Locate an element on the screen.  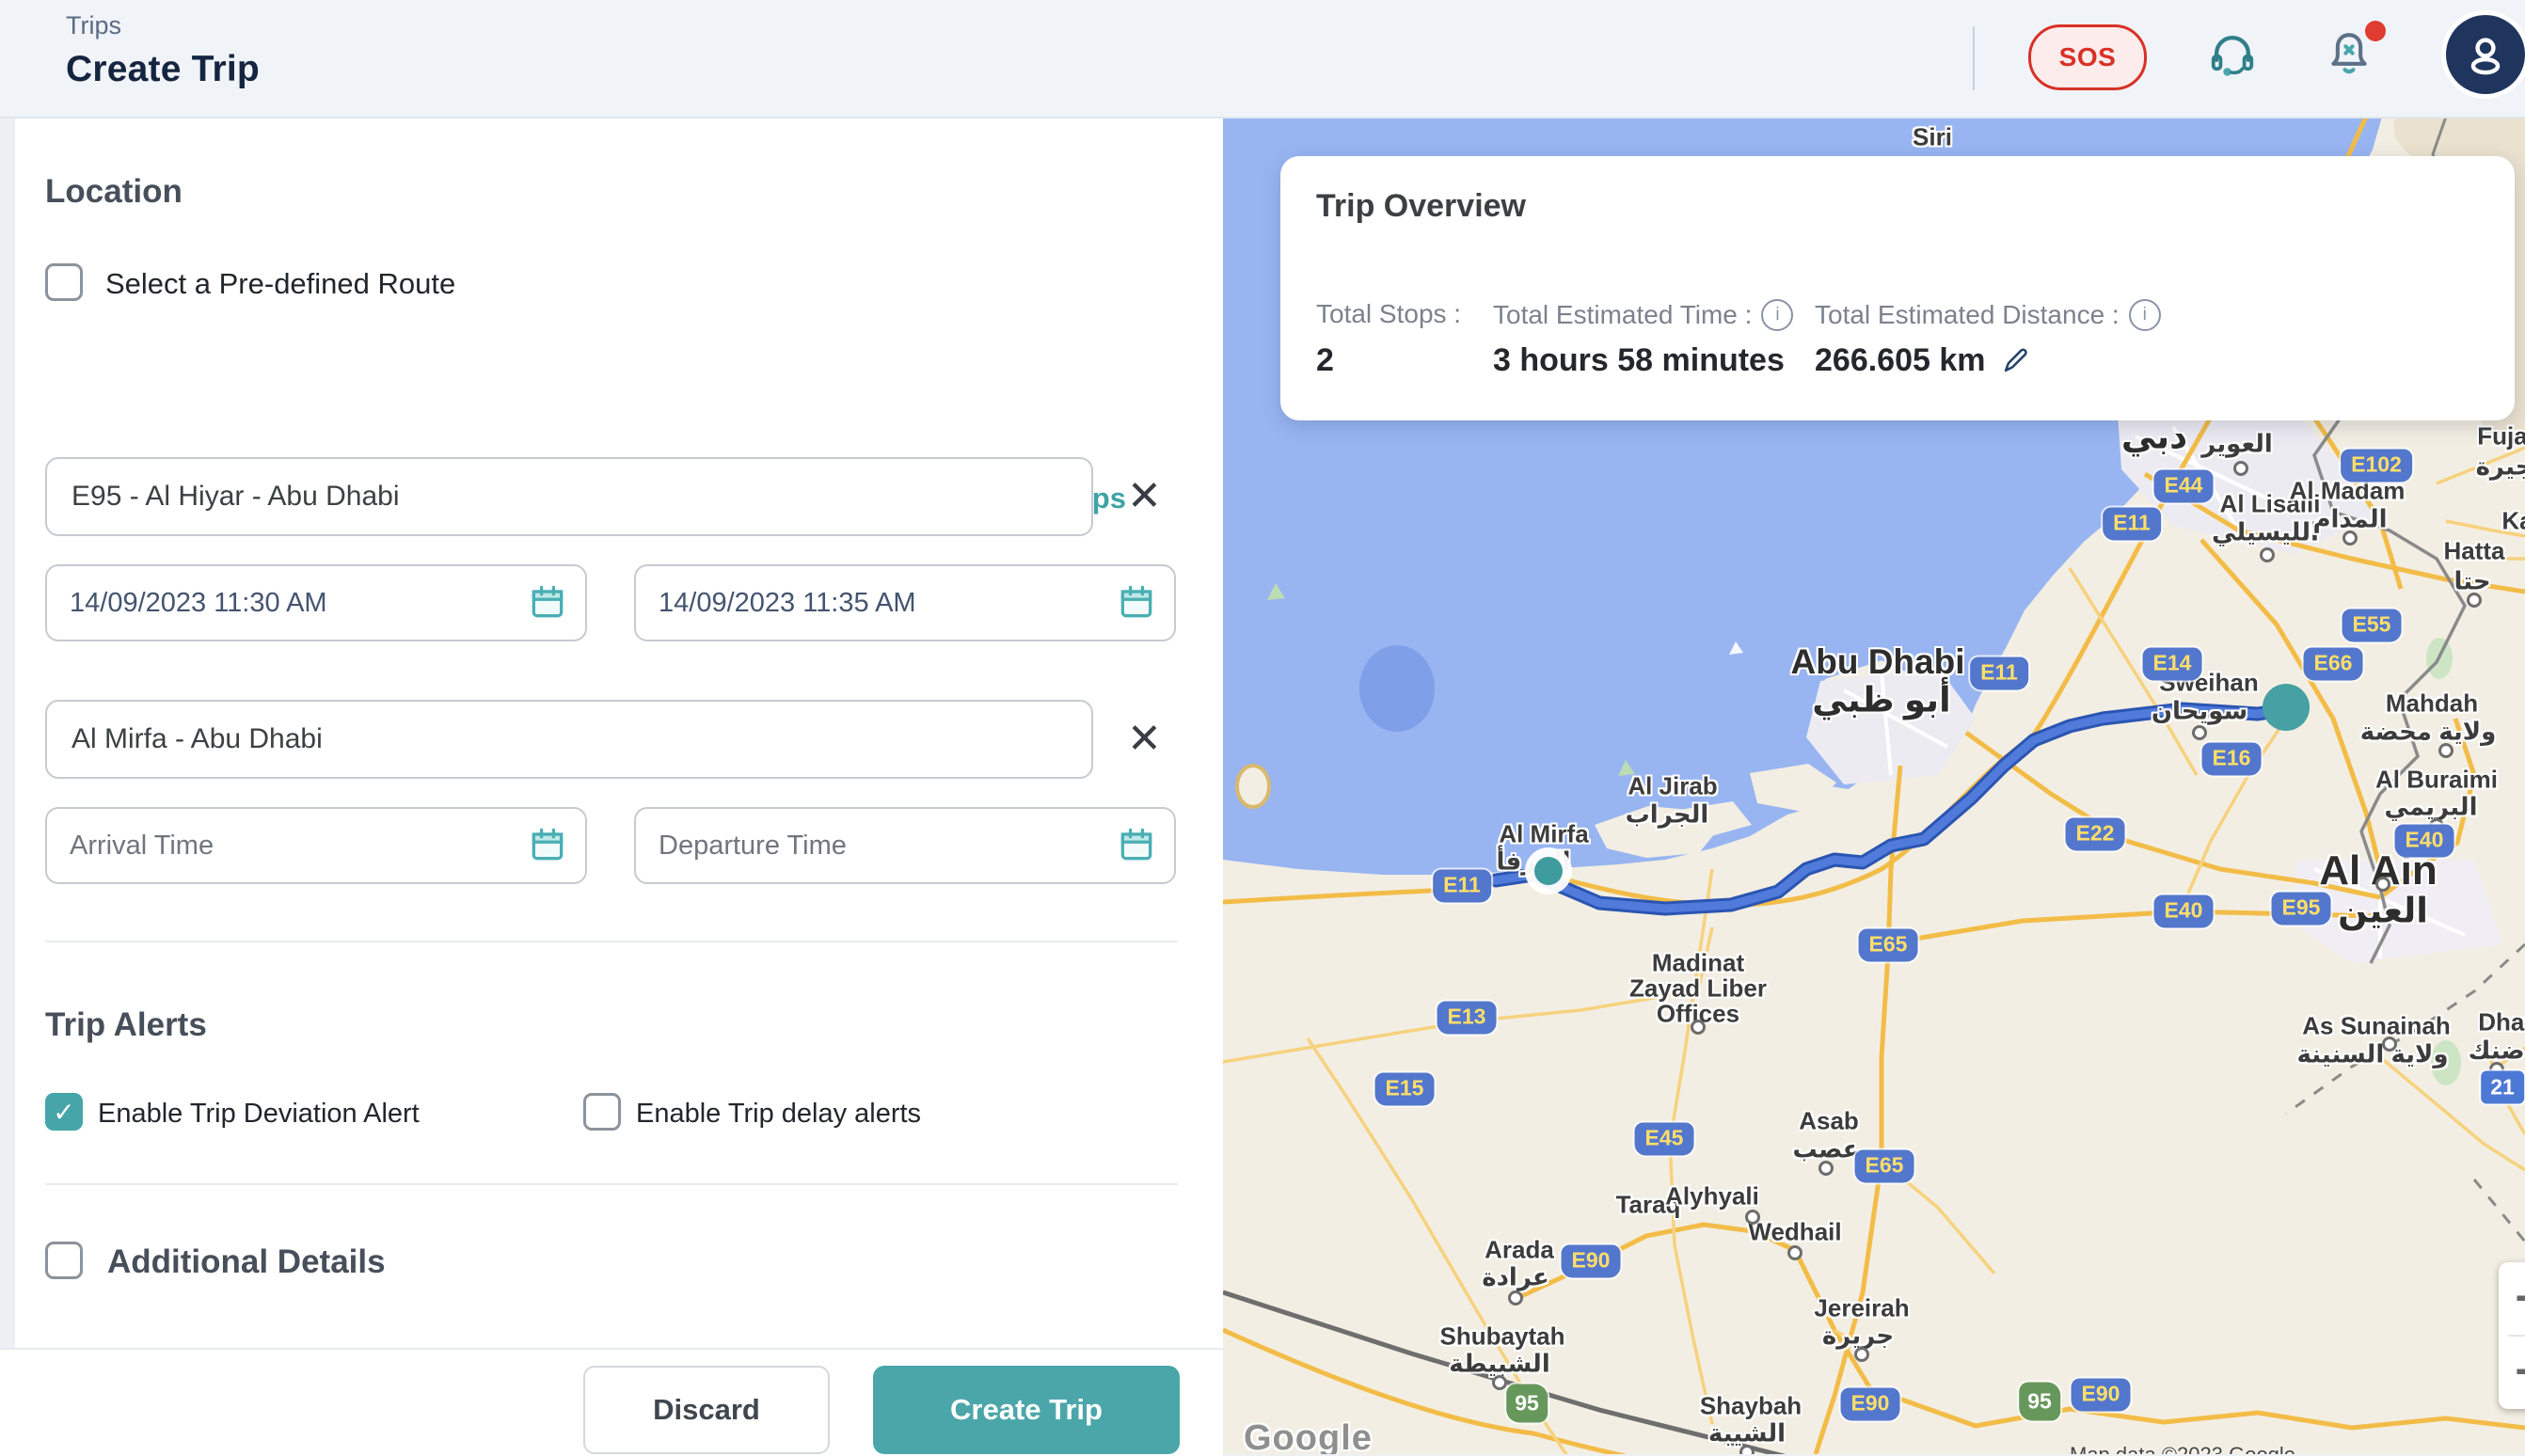
map-place-label: الشيبة is located at coordinates (1747, 1433).